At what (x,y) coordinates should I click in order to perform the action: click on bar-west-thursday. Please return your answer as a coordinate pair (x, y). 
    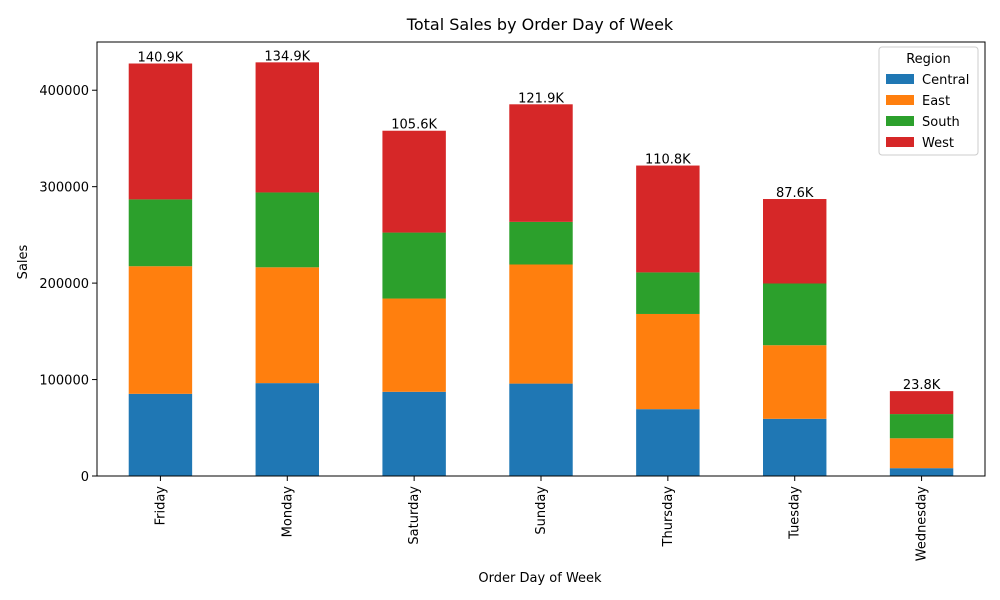
    Looking at the image, I should click on (668, 219).